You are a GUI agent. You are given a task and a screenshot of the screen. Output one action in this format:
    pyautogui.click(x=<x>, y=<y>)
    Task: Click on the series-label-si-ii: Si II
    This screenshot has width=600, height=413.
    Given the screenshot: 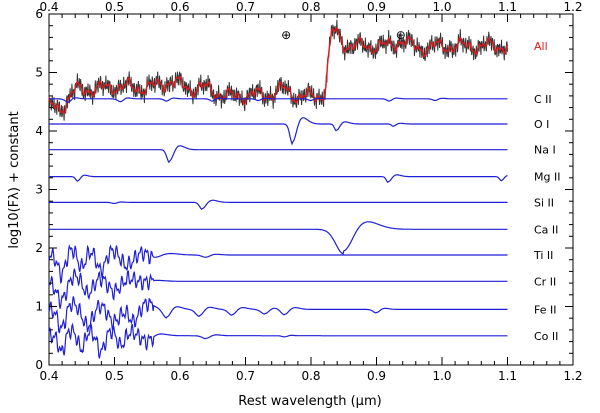 What is the action you would take?
    pyautogui.click(x=544, y=202)
    